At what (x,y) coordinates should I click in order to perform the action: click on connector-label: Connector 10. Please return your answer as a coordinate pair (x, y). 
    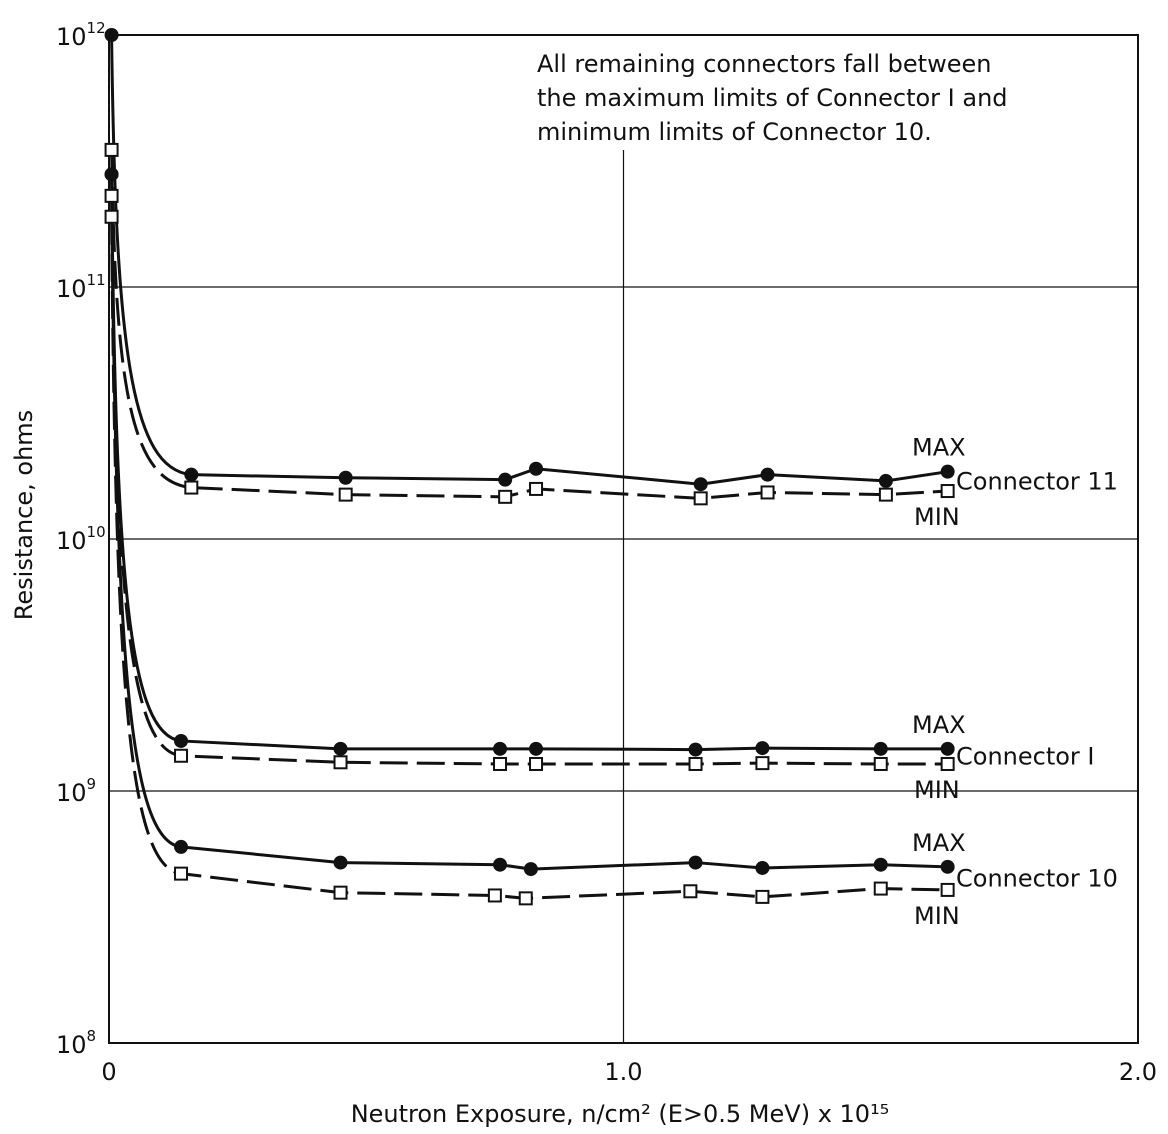
    Looking at the image, I should click on (1037, 878).